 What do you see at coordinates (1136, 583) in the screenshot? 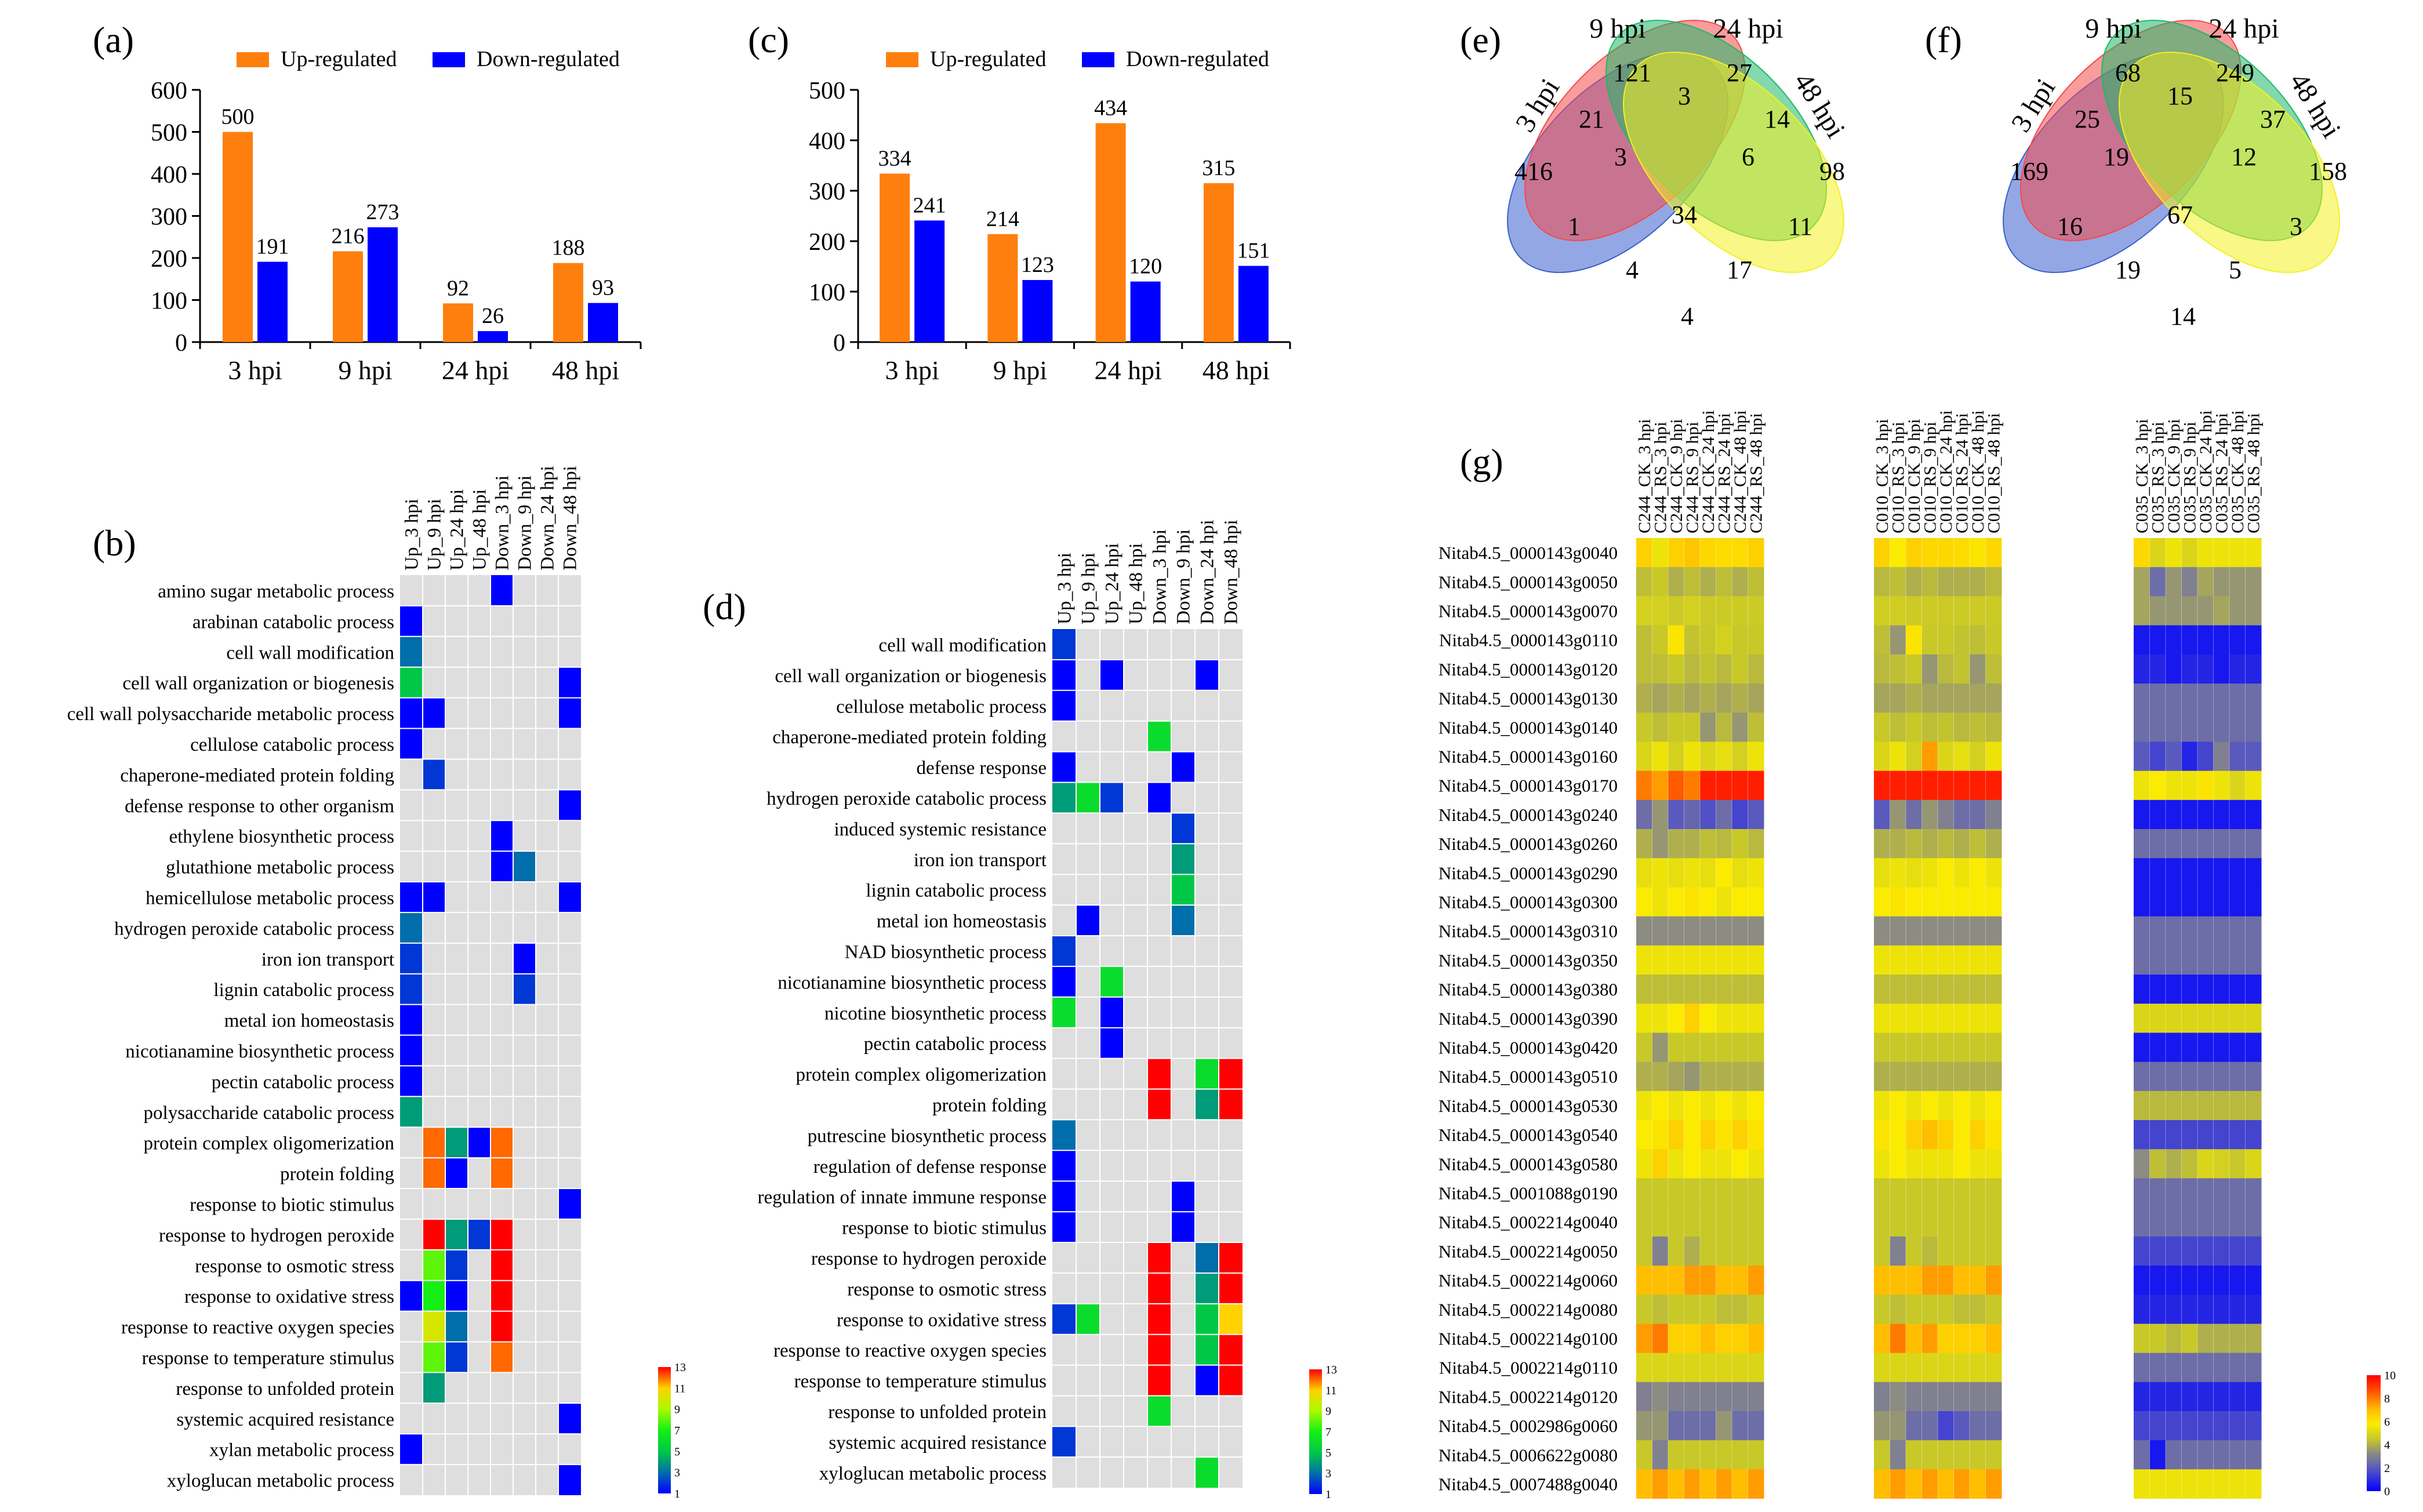
I see `column-label: Up_48 hpi` at bounding box center [1136, 583].